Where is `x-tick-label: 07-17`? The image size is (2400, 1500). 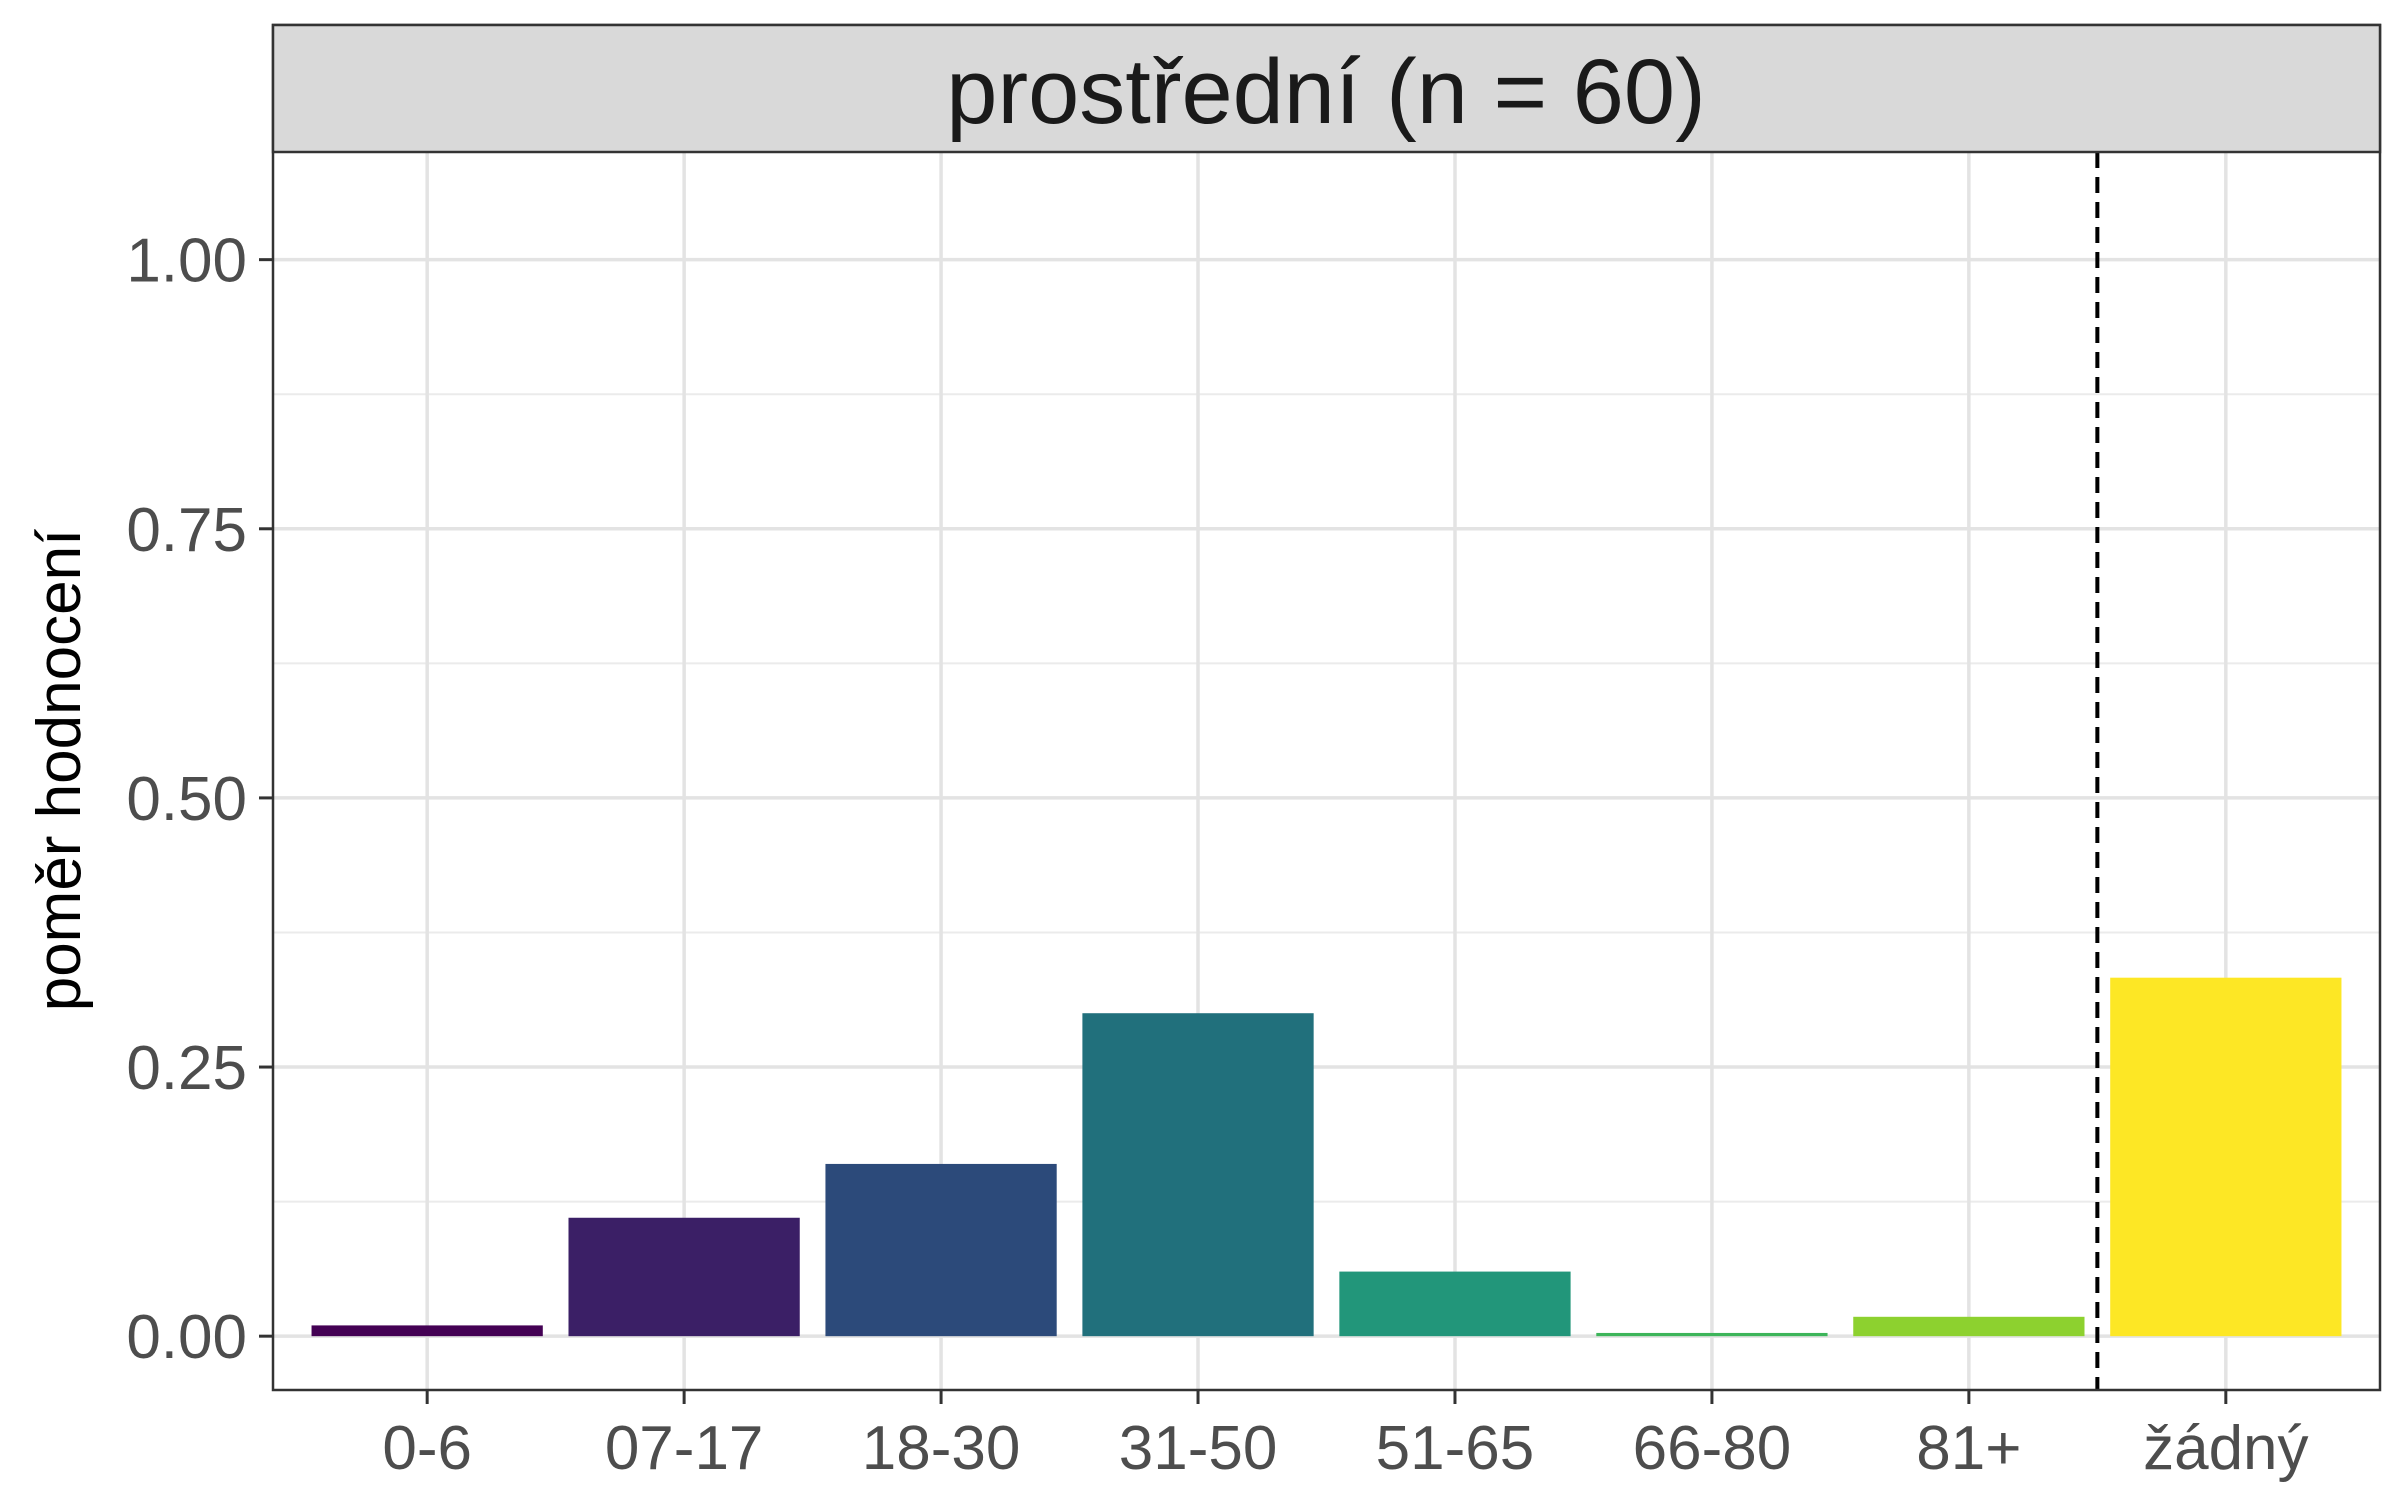
x-tick-label: 07-17 is located at coordinates (684, 1448).